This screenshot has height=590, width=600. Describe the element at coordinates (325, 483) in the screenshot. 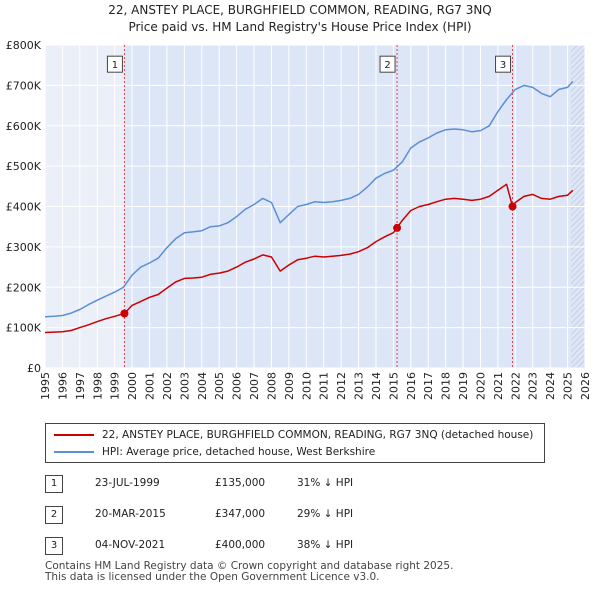

I see `transaction-hpi-diff: 31% ↓ HPI` at that location.